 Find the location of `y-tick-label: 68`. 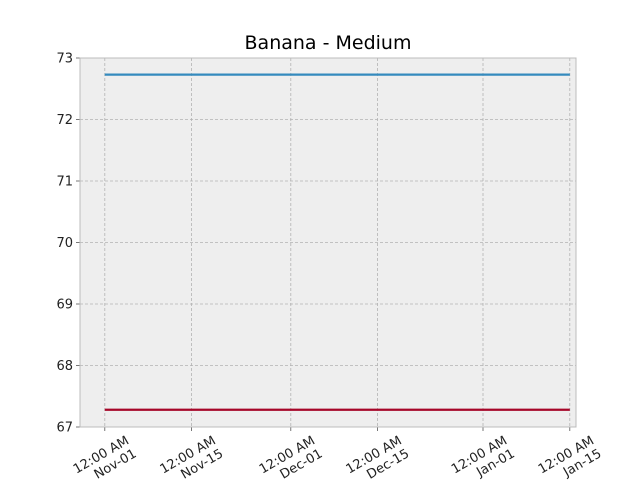

y-tick-label: 68 is located at coordinates (64, 366).